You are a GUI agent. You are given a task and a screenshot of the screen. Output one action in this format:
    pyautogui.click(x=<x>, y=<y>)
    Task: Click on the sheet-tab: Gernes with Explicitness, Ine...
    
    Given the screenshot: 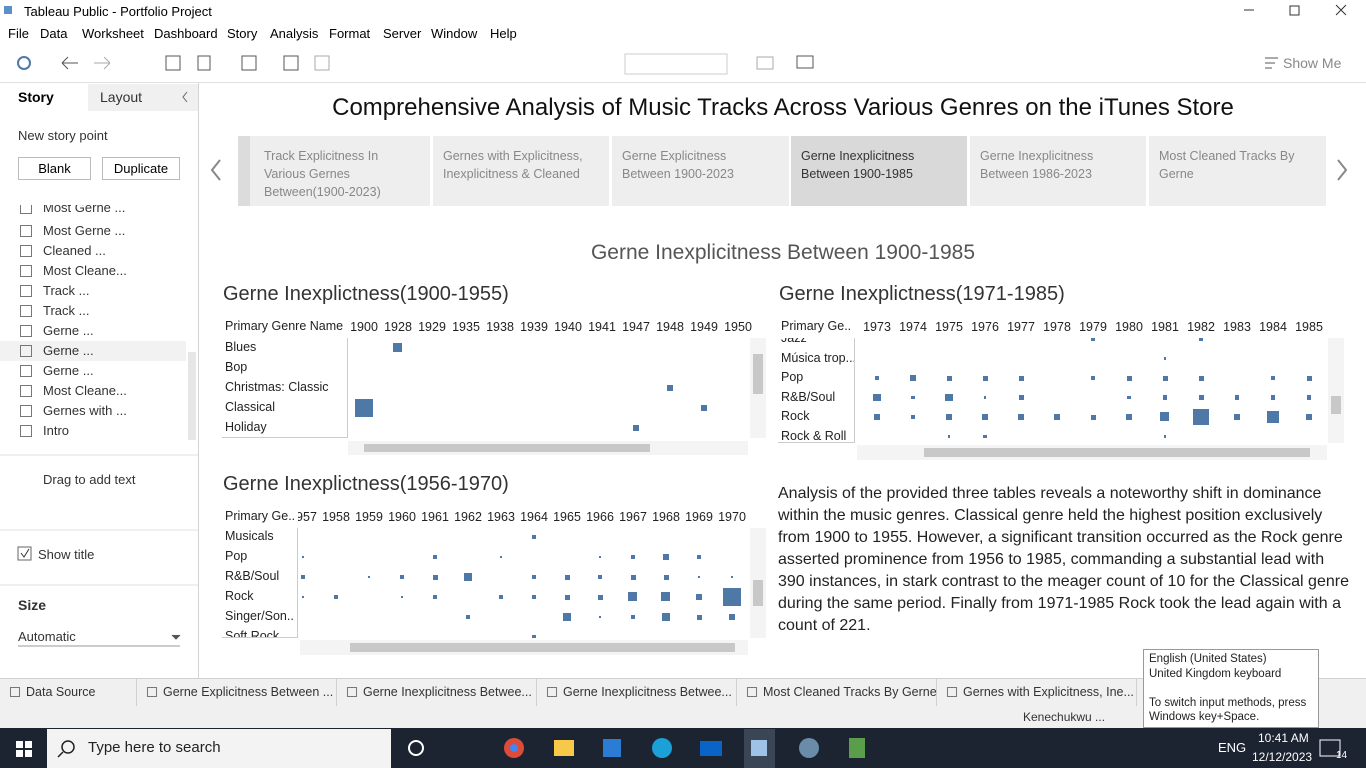 What is the action you would take?
    pyautogui.click(x=1038, y=692)
    